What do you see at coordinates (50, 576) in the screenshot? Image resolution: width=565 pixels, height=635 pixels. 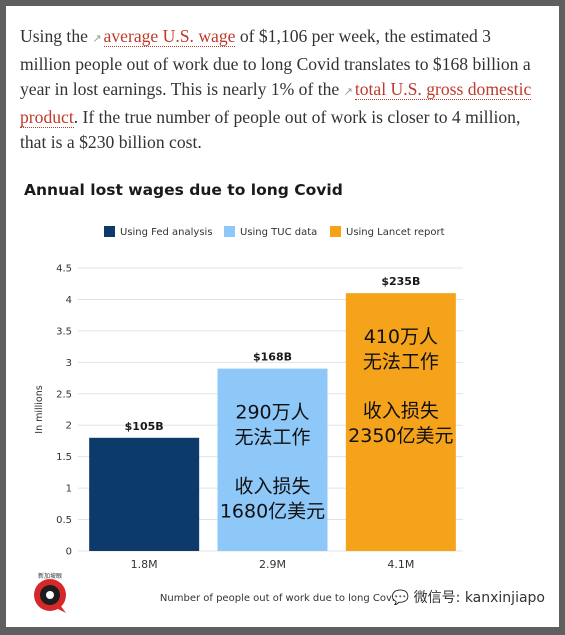 I see `logo-text: 新加坡眼` at bounding box center [50, 576].